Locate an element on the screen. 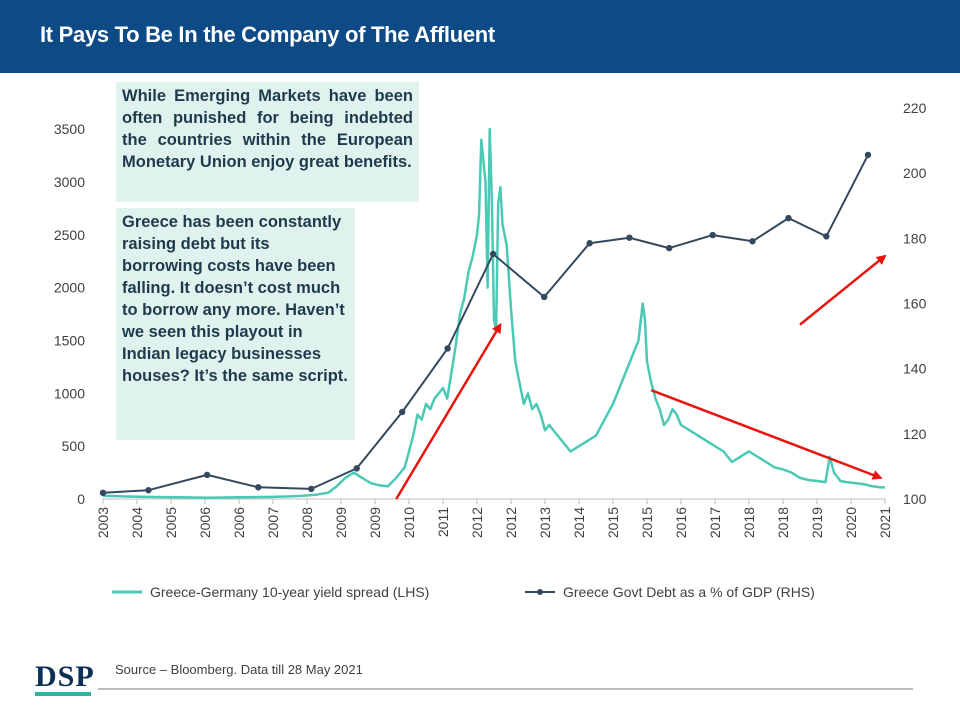 This screenshot has height=720, width=960. x-axis-tick-label: 2004 is located at coordinates (137, 522).